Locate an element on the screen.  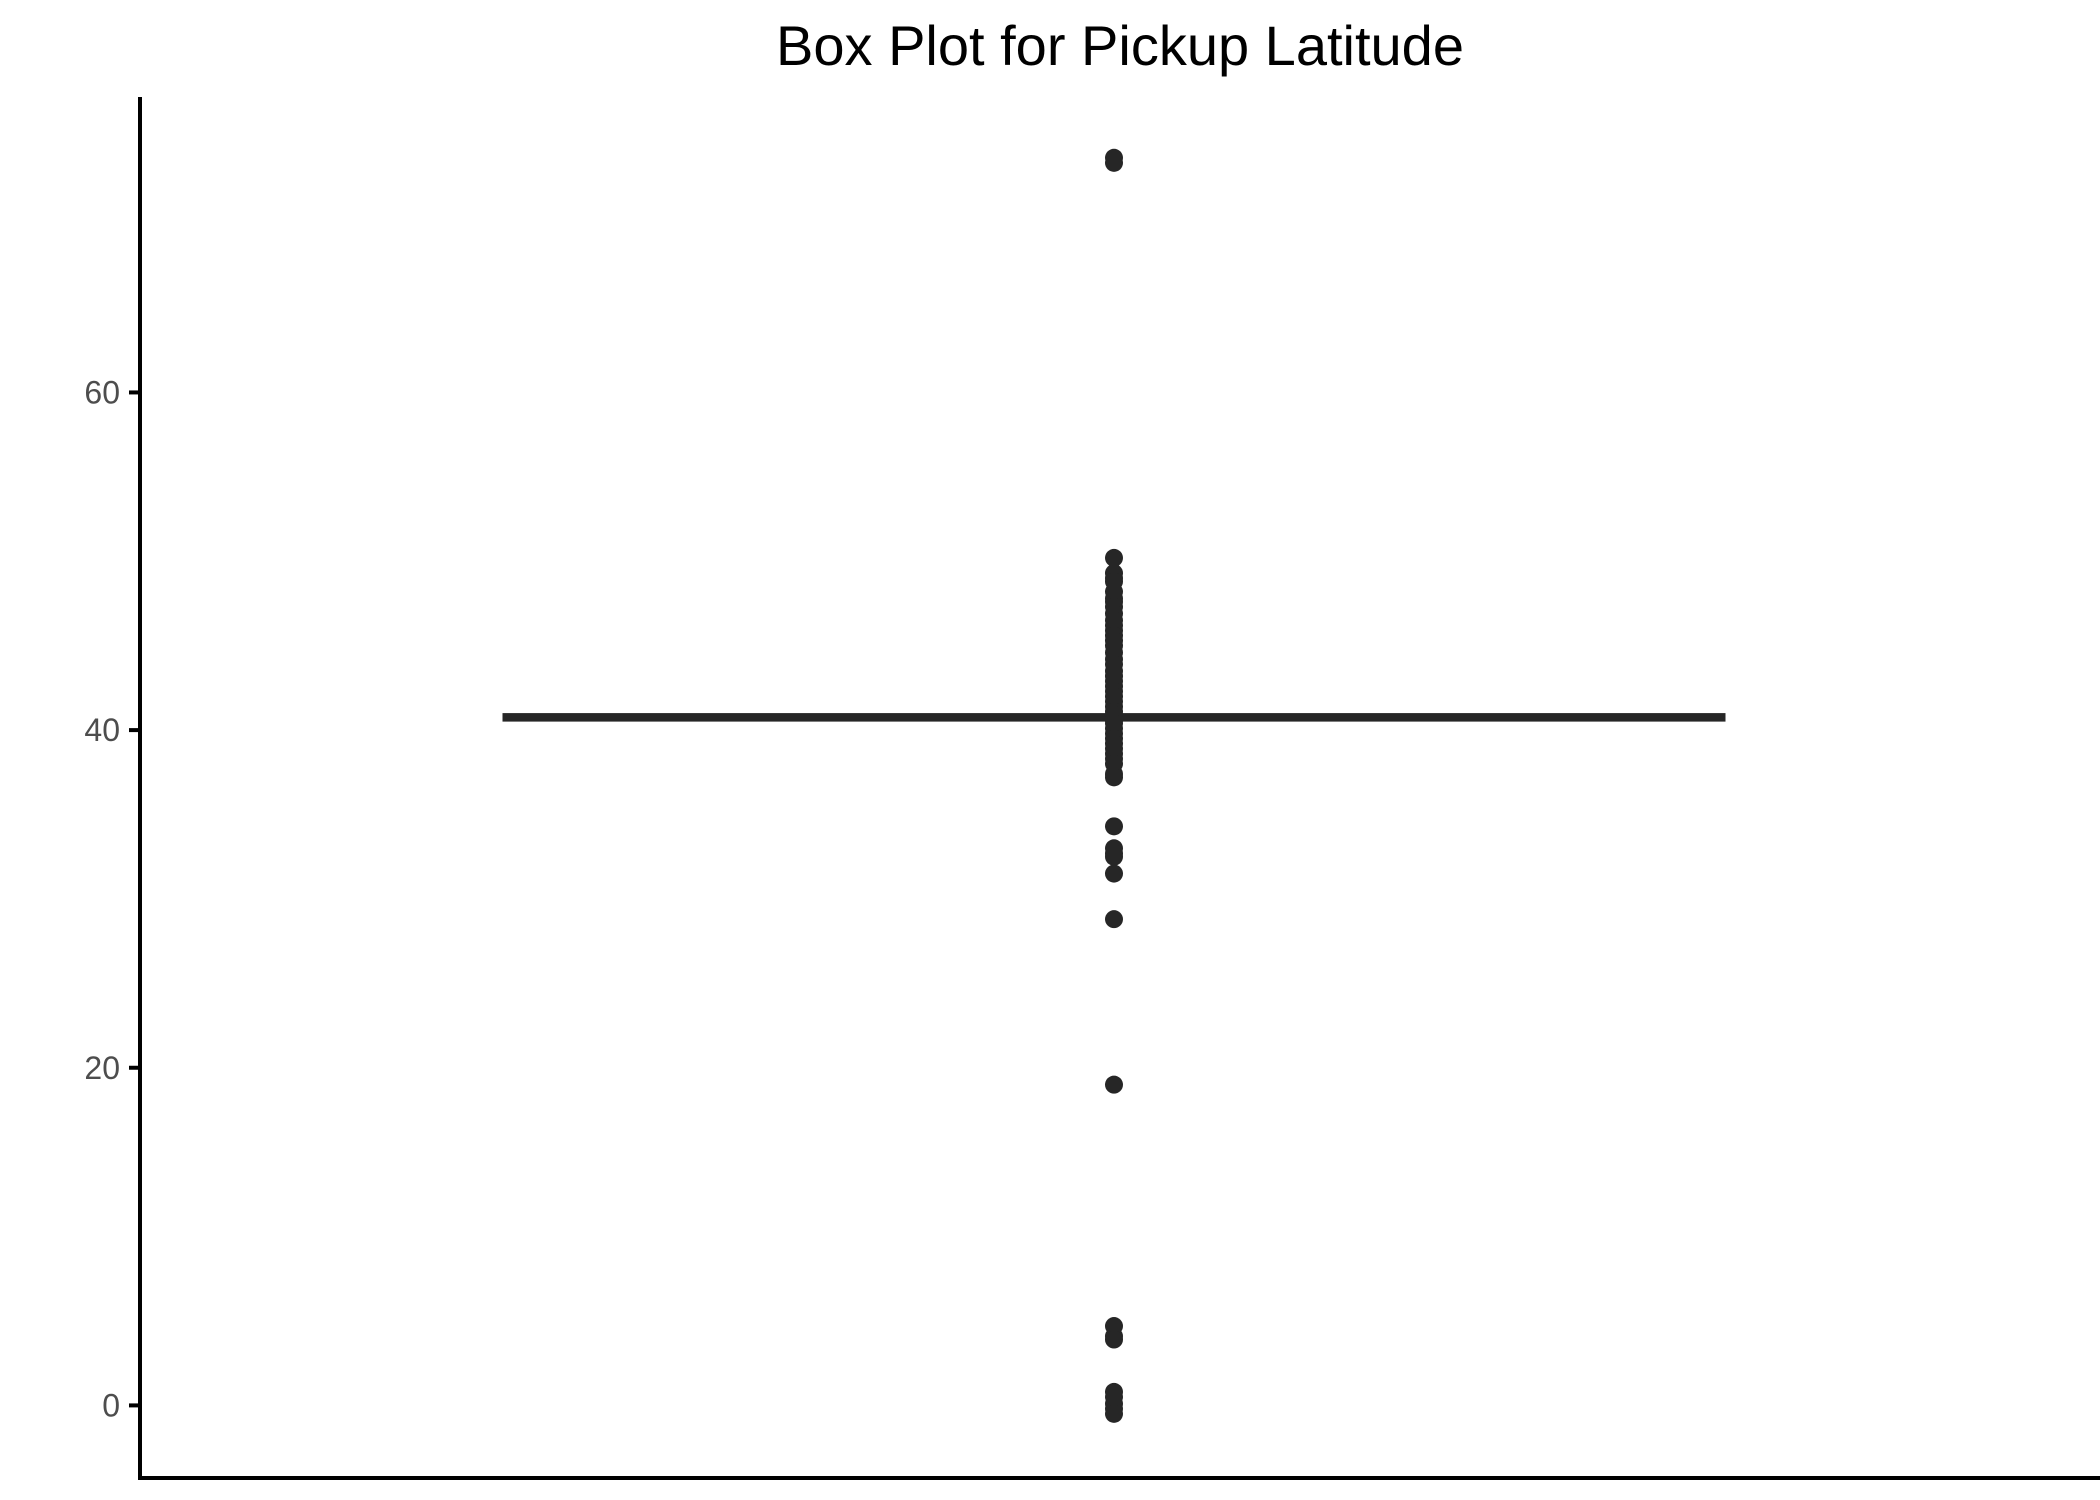
y-axis-ticks: 0 20 40 60 is located at coordinates (112, 898).